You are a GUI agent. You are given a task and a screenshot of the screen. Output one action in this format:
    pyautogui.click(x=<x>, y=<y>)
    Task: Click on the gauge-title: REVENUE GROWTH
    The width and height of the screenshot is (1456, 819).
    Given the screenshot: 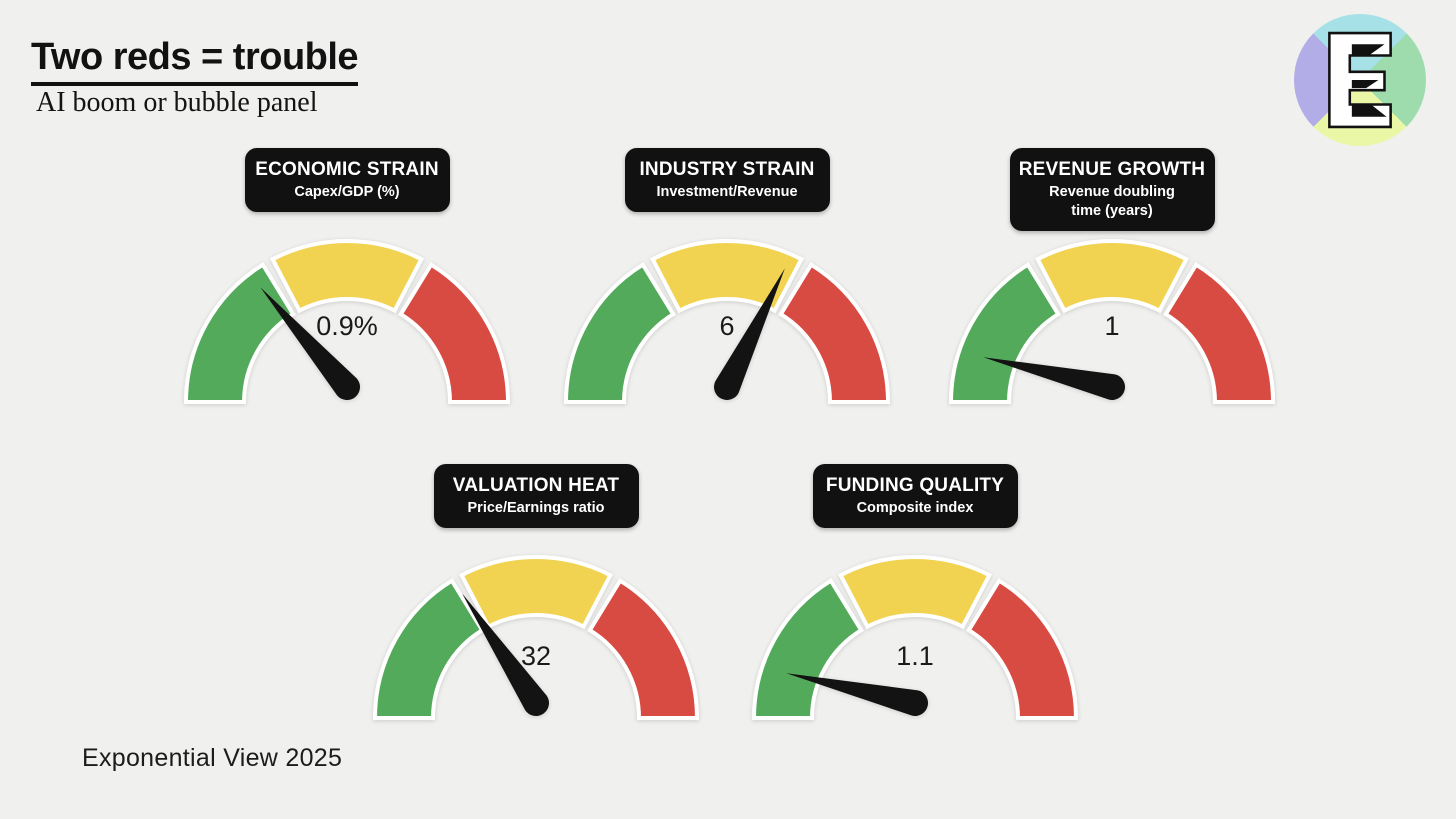 What is the action you would take?
    pyautogui.click(x=1112, y=169)
    